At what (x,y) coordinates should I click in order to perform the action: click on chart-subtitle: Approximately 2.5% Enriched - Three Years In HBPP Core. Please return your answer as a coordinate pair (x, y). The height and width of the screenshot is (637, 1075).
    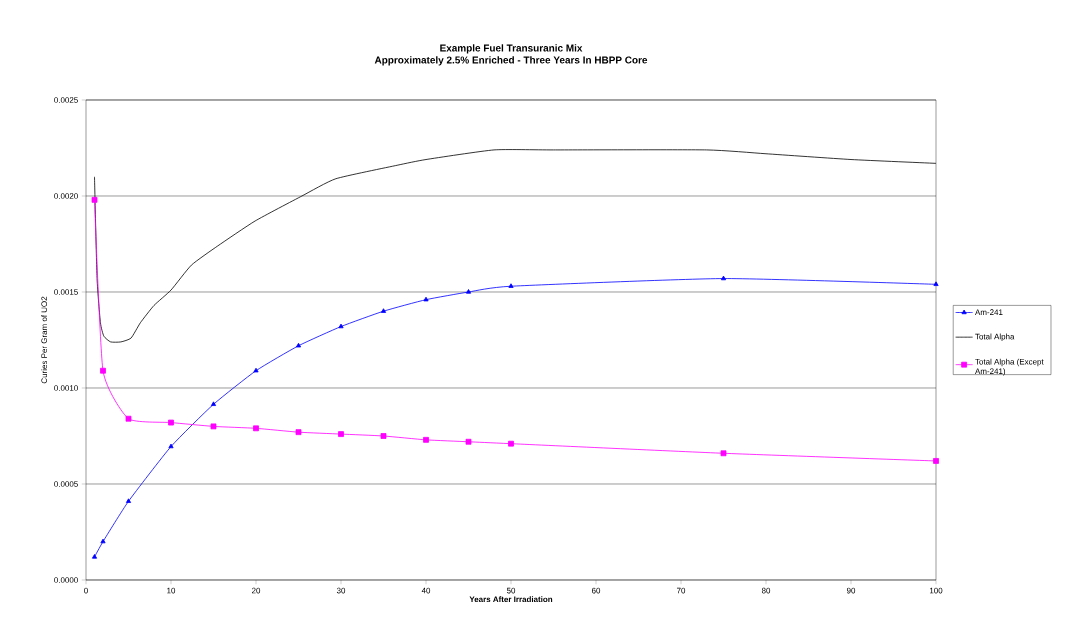
    Looking at the image, I should click on (511, 61).